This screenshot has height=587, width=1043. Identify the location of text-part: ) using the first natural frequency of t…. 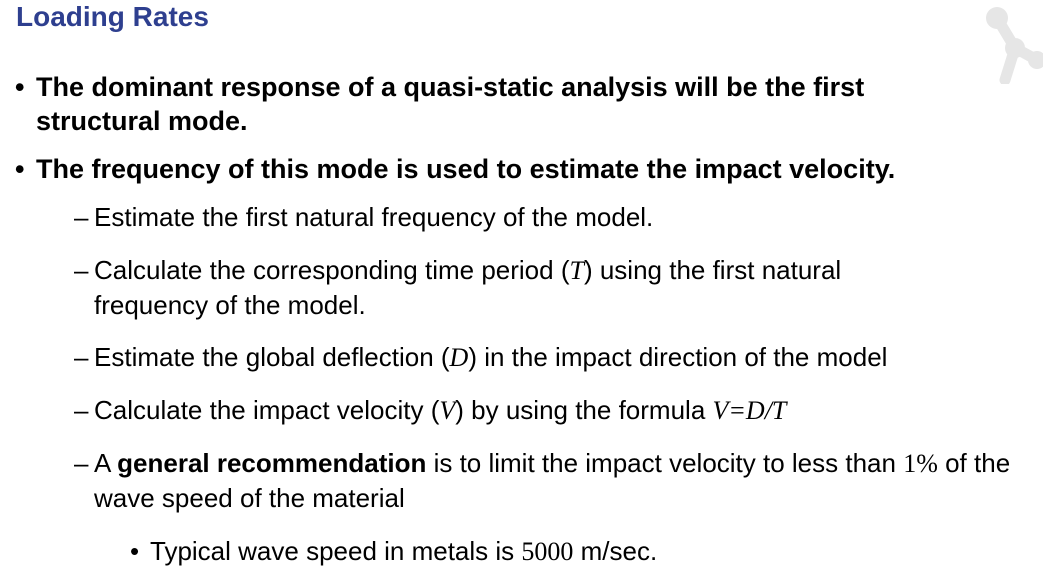
(468, 287).